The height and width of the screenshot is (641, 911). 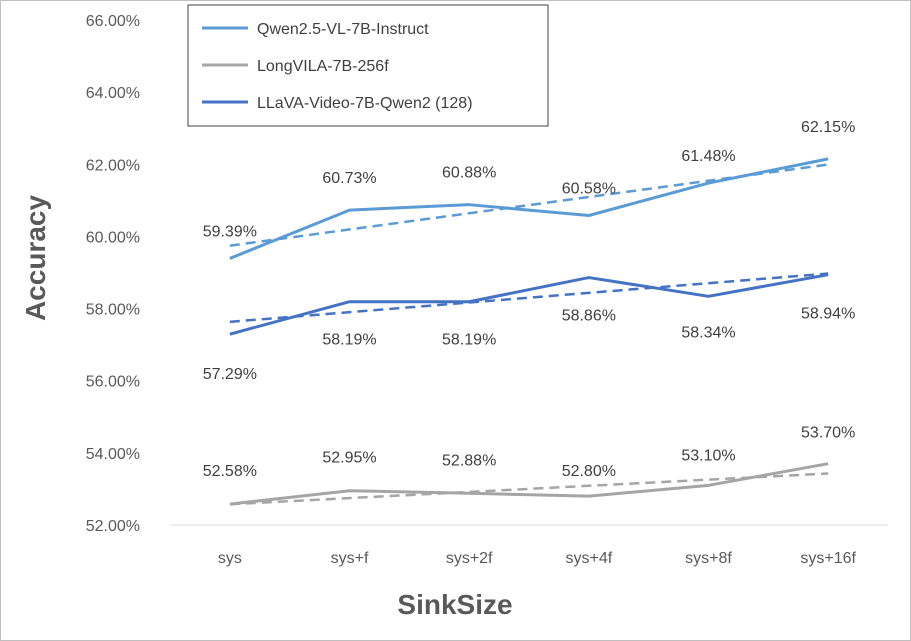 What do you see at coordinates (708, 332) in the screenshot?
I see `data-label: 58.34%` at bounding box center [708, 332].